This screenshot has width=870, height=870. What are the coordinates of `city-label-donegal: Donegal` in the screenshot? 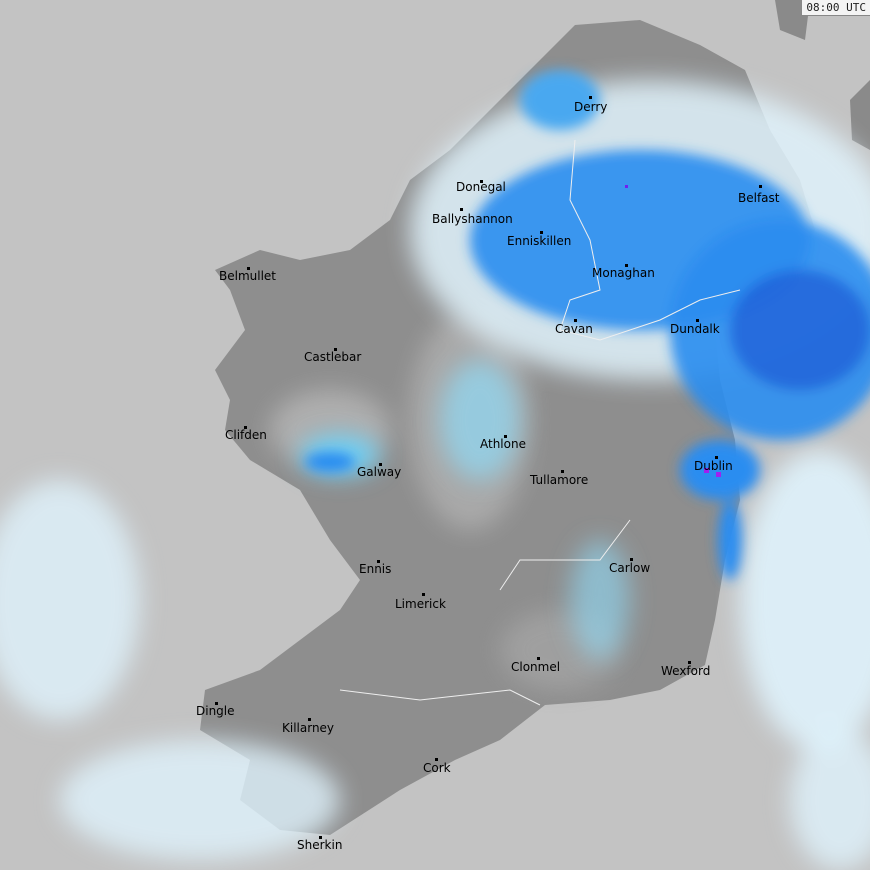 It's located at (481, 187).